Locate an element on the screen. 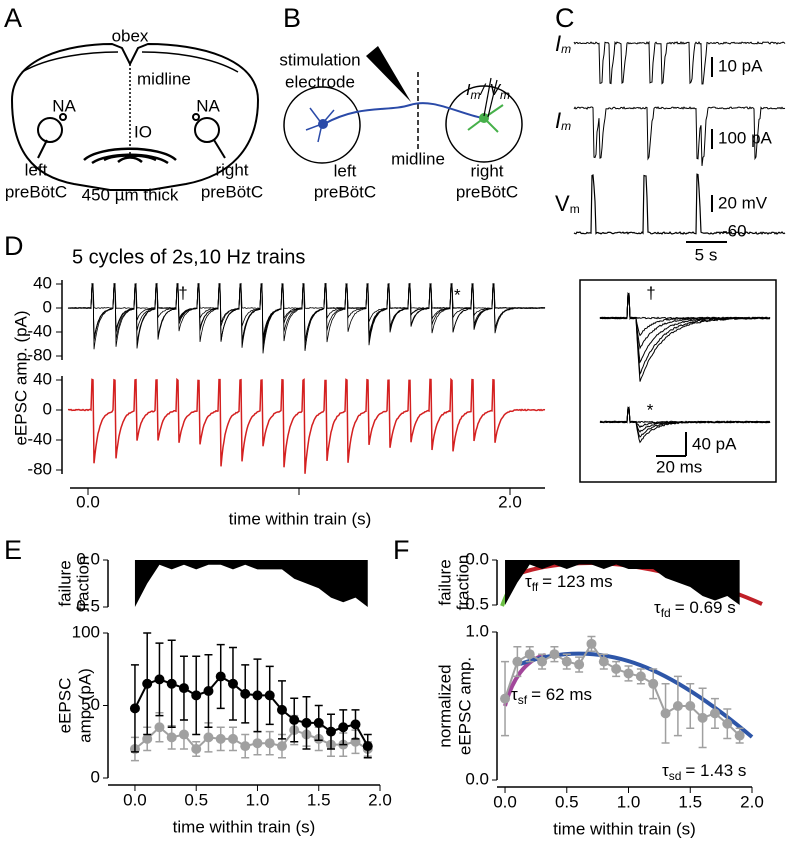 The height and width of the screenshot is (841, 789). y-tick-label: 40 is located at coordinates (42, 378).